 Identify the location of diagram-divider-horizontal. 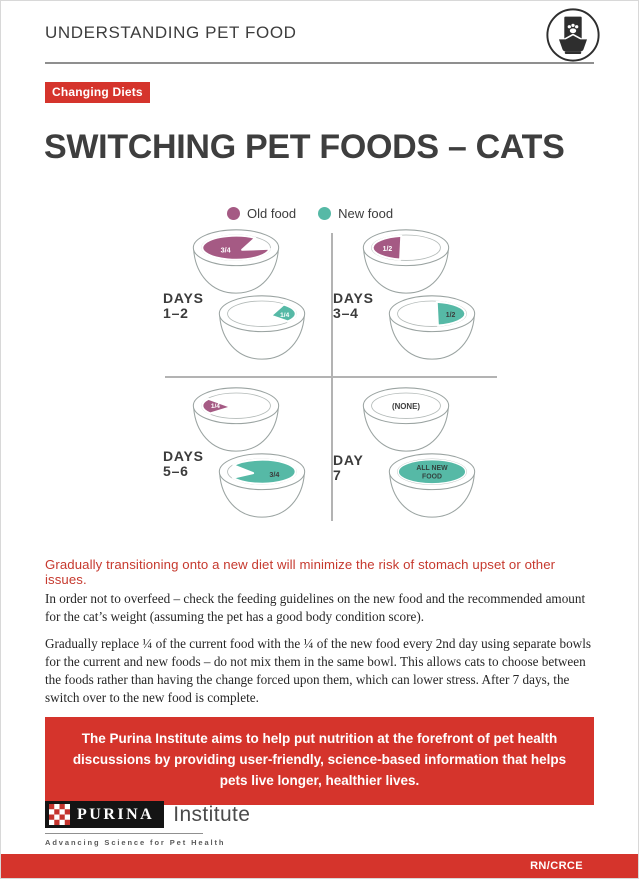
(331, 377).